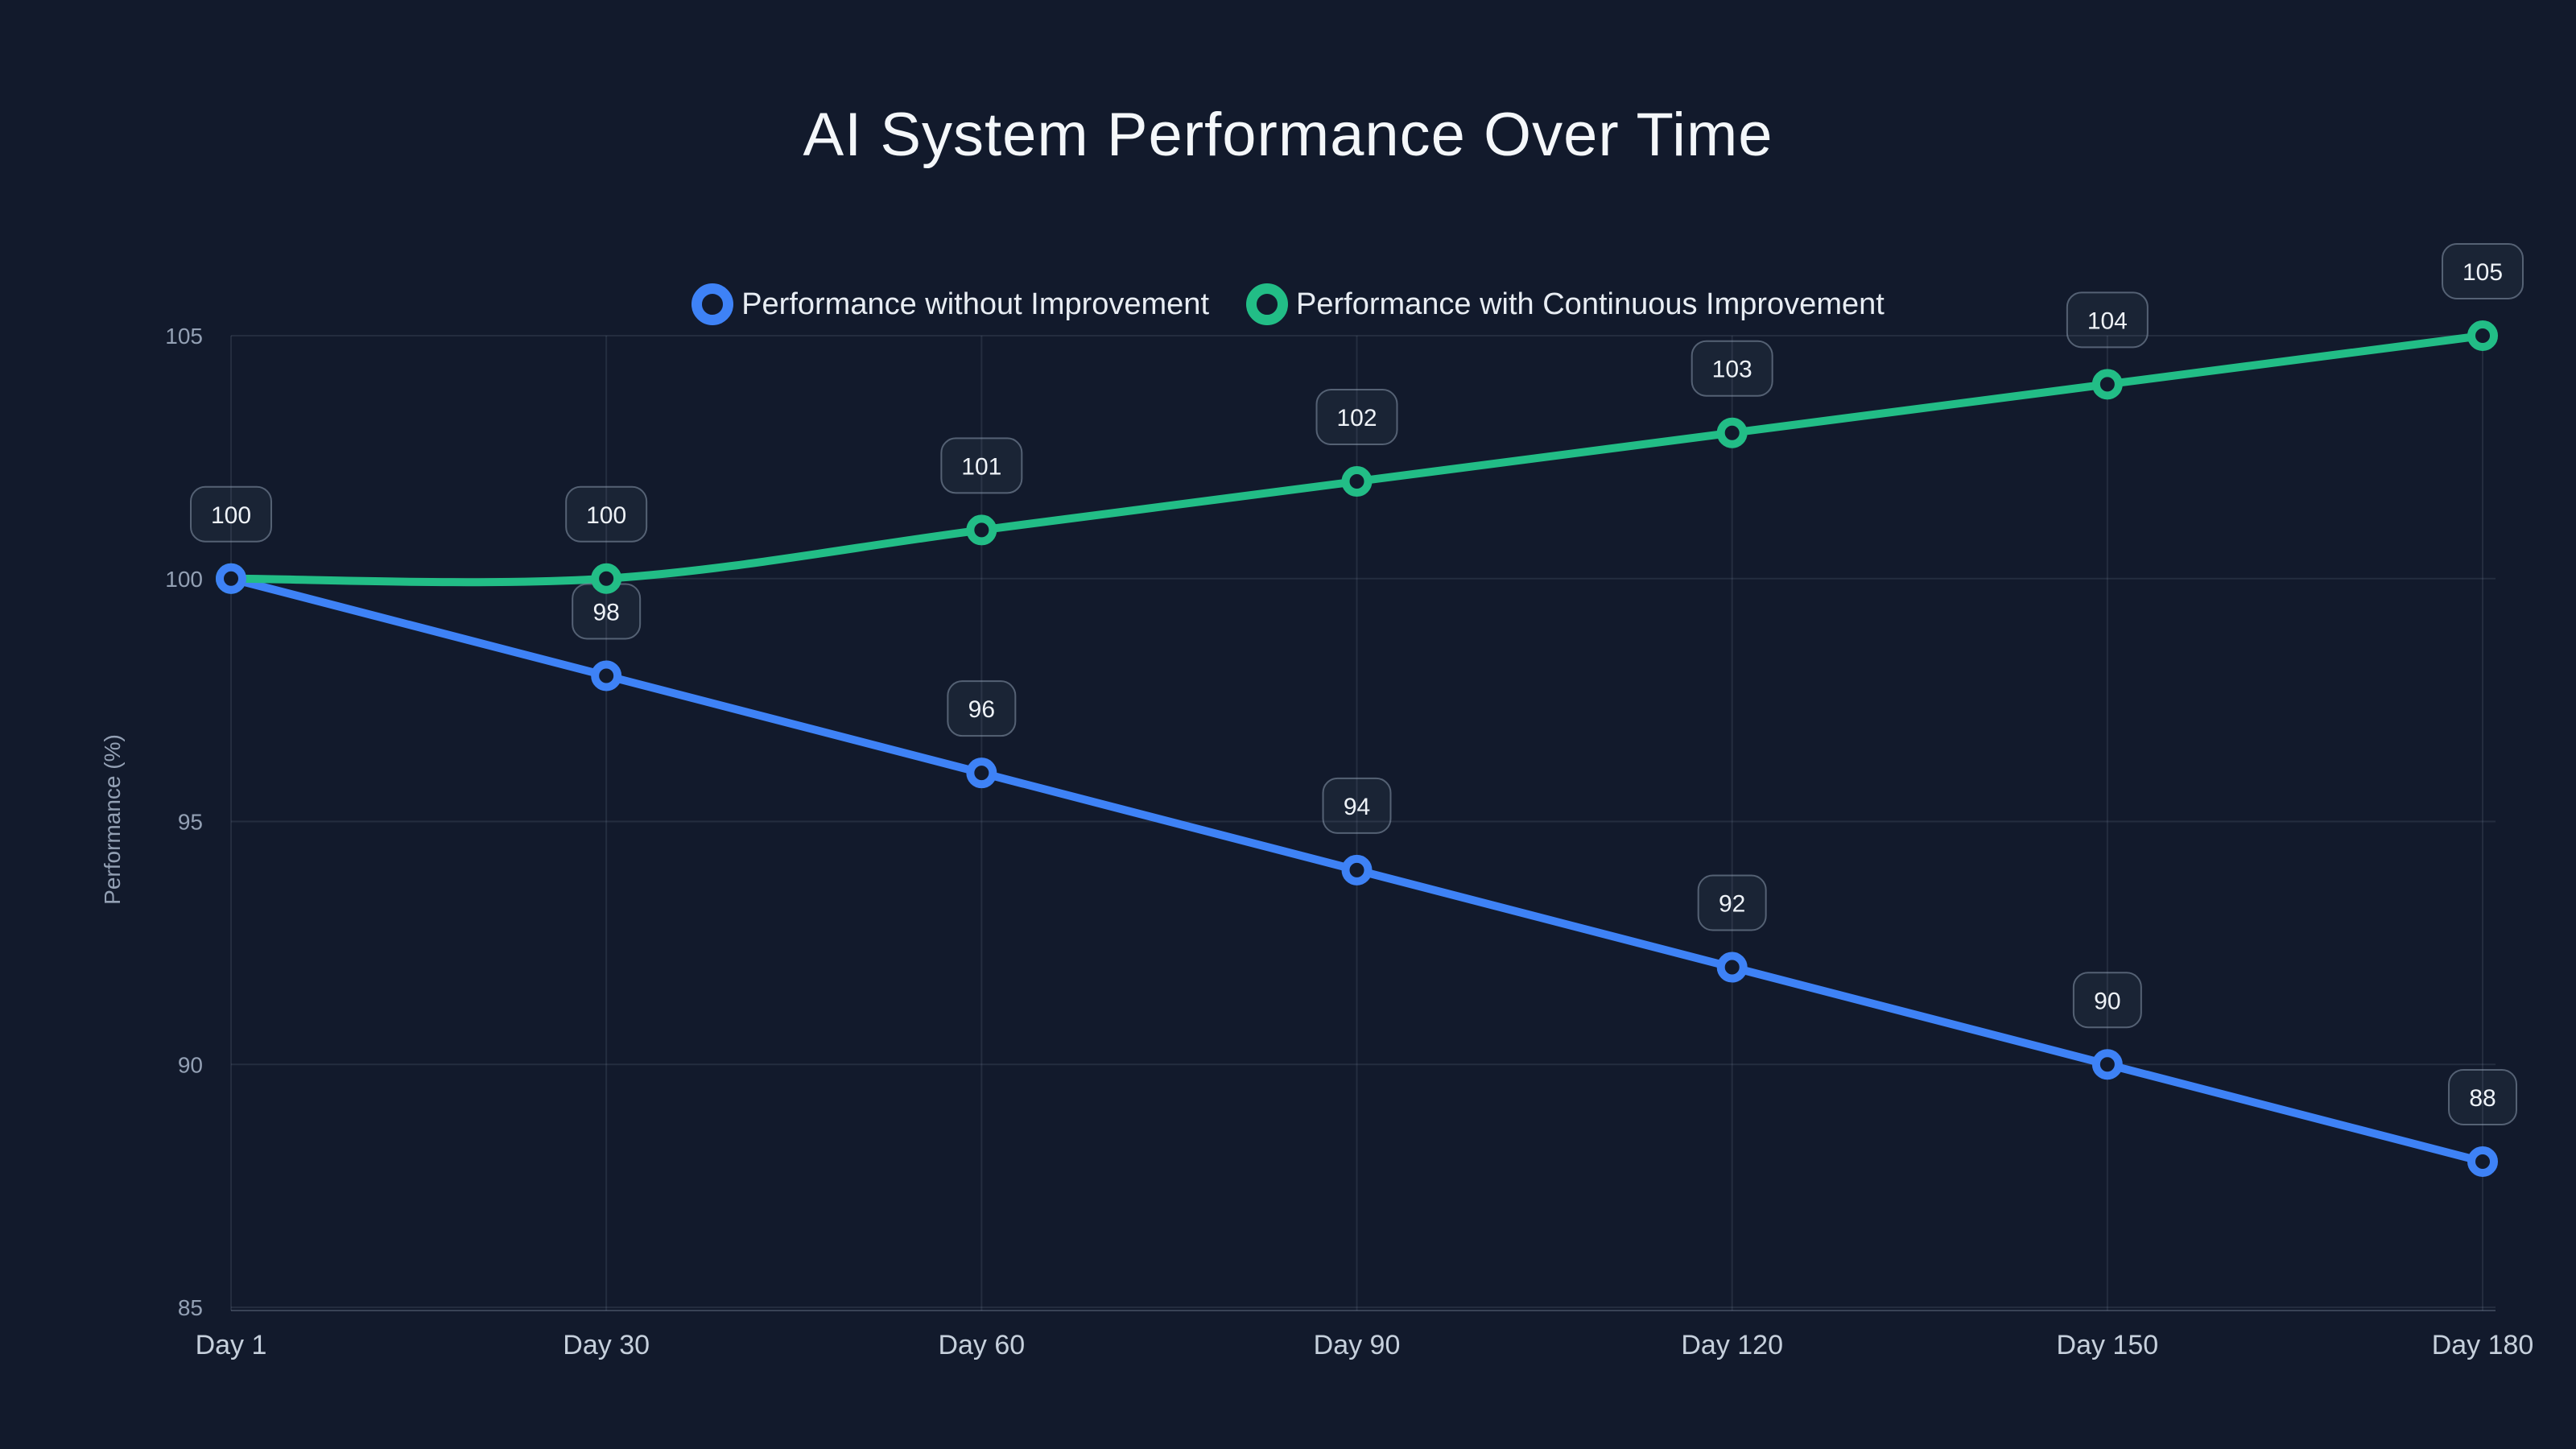 Image resolution: width=2576 pixels, height=1449 pixels. I want to click on x-tick-label: Day 120, so click(1732, 1345).